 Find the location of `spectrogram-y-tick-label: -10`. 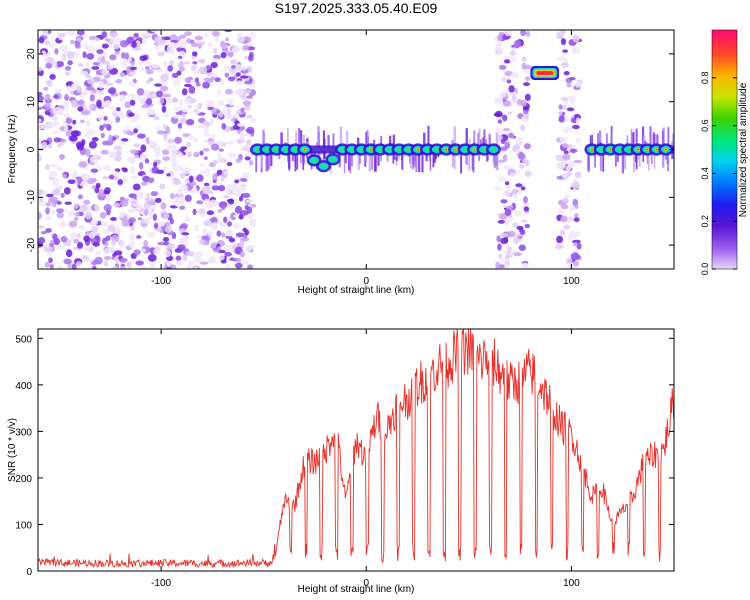

spectrogram-y-tick-label: -10 is located at coordinates (31, 197).